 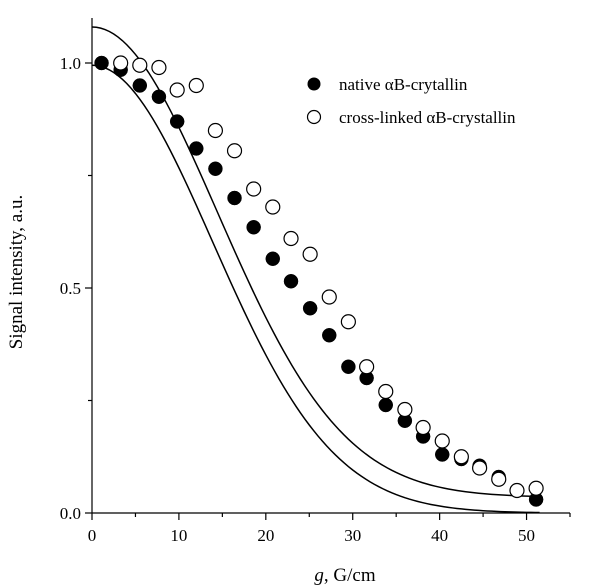 I want to click on y-axis-ticks: 0.0 0.5 1.0, so click(x=76, y=288).